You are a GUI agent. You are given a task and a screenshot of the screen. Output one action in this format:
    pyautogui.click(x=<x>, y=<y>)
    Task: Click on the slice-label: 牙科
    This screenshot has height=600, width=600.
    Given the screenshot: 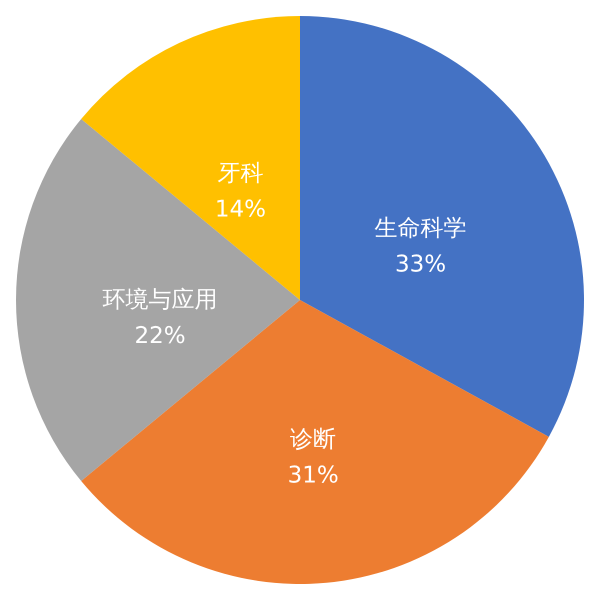 What is the action you would take?
    pyautogui.click(x=240, y=173)
    